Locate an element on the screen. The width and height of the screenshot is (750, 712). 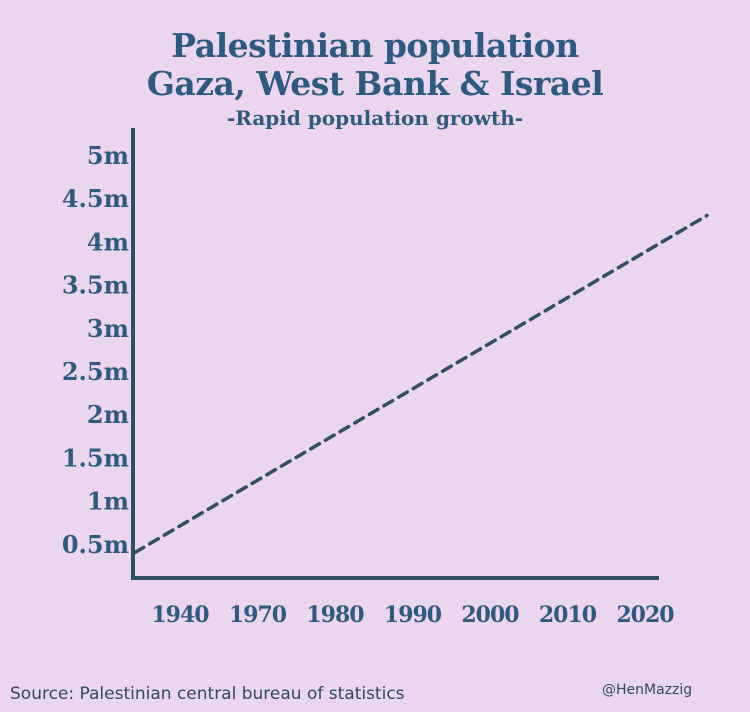
x-tick-label: 2010 is located at coordinates (568, 615).